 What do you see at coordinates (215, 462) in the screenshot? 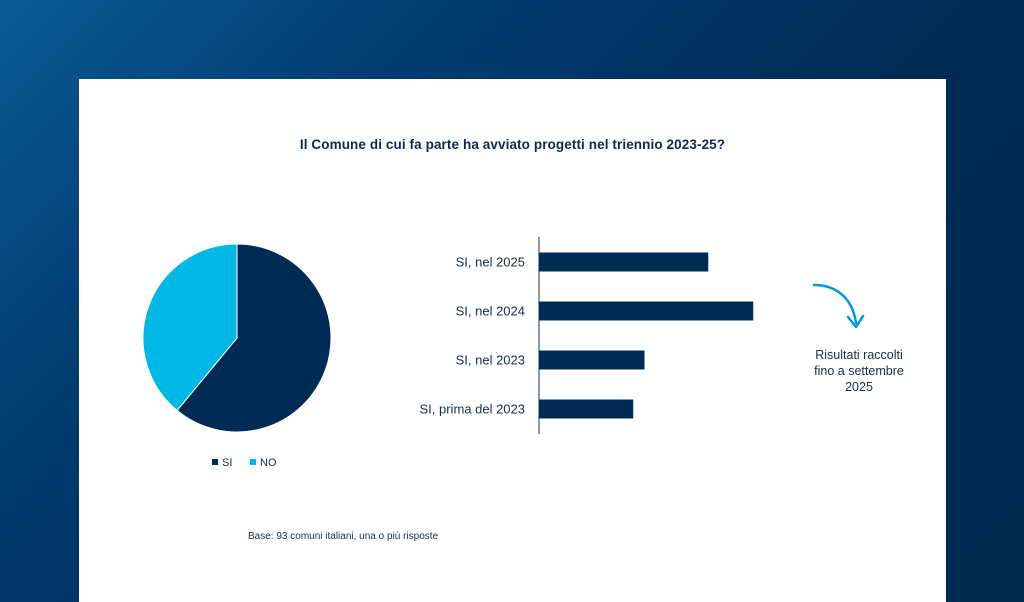
I see `legend-swatch-si` at bounding box center [215, 462].